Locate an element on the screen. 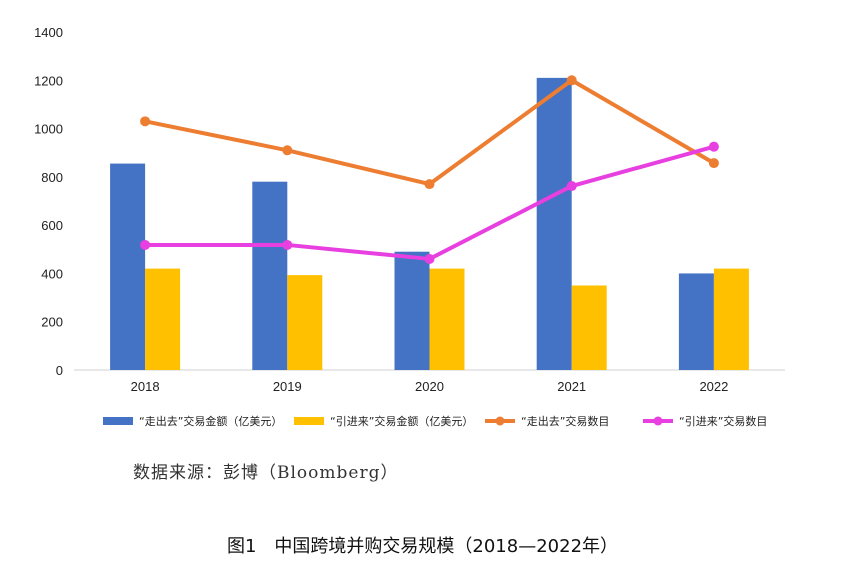  legend-label: “引进来”交易金额（亿美元） is located at coordinates (401, 421).